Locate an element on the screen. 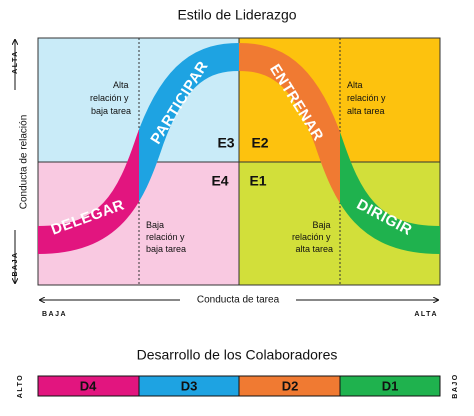  stage-label: D2 is located at coordinates (290, 385).